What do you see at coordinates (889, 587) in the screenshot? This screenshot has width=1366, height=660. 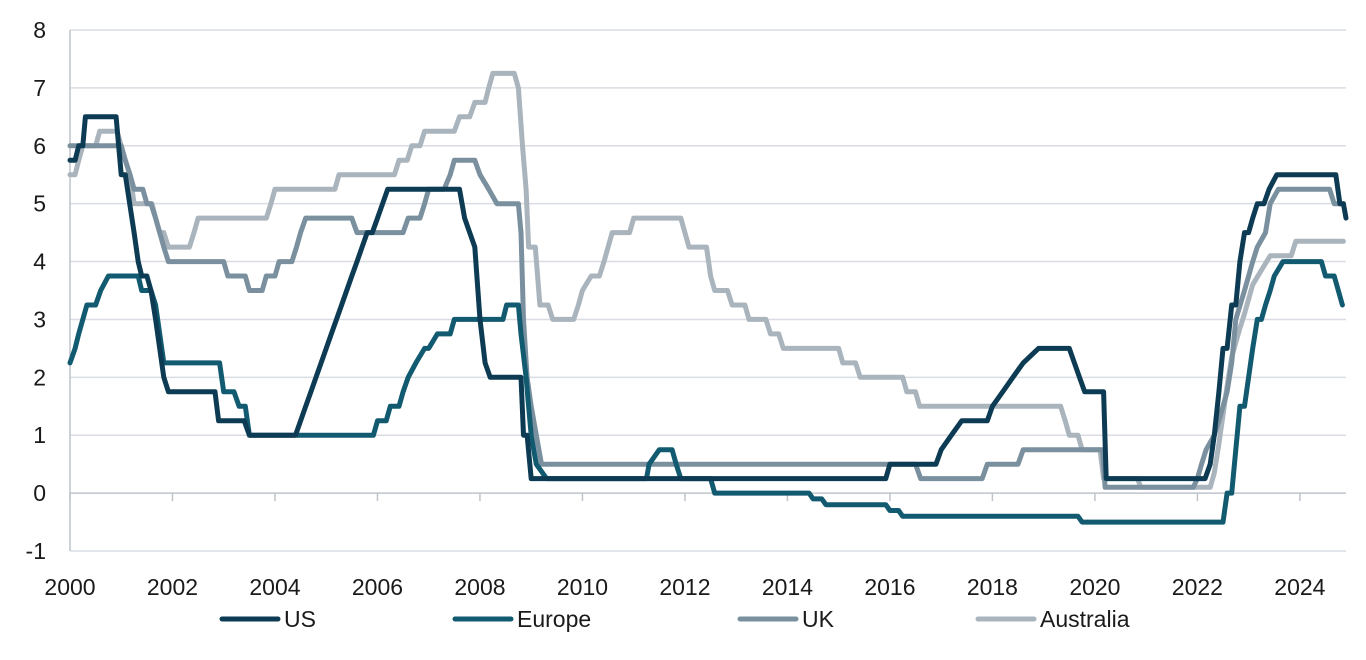 I see `x-tick-label: 2016` at bounding box center [889, 587].